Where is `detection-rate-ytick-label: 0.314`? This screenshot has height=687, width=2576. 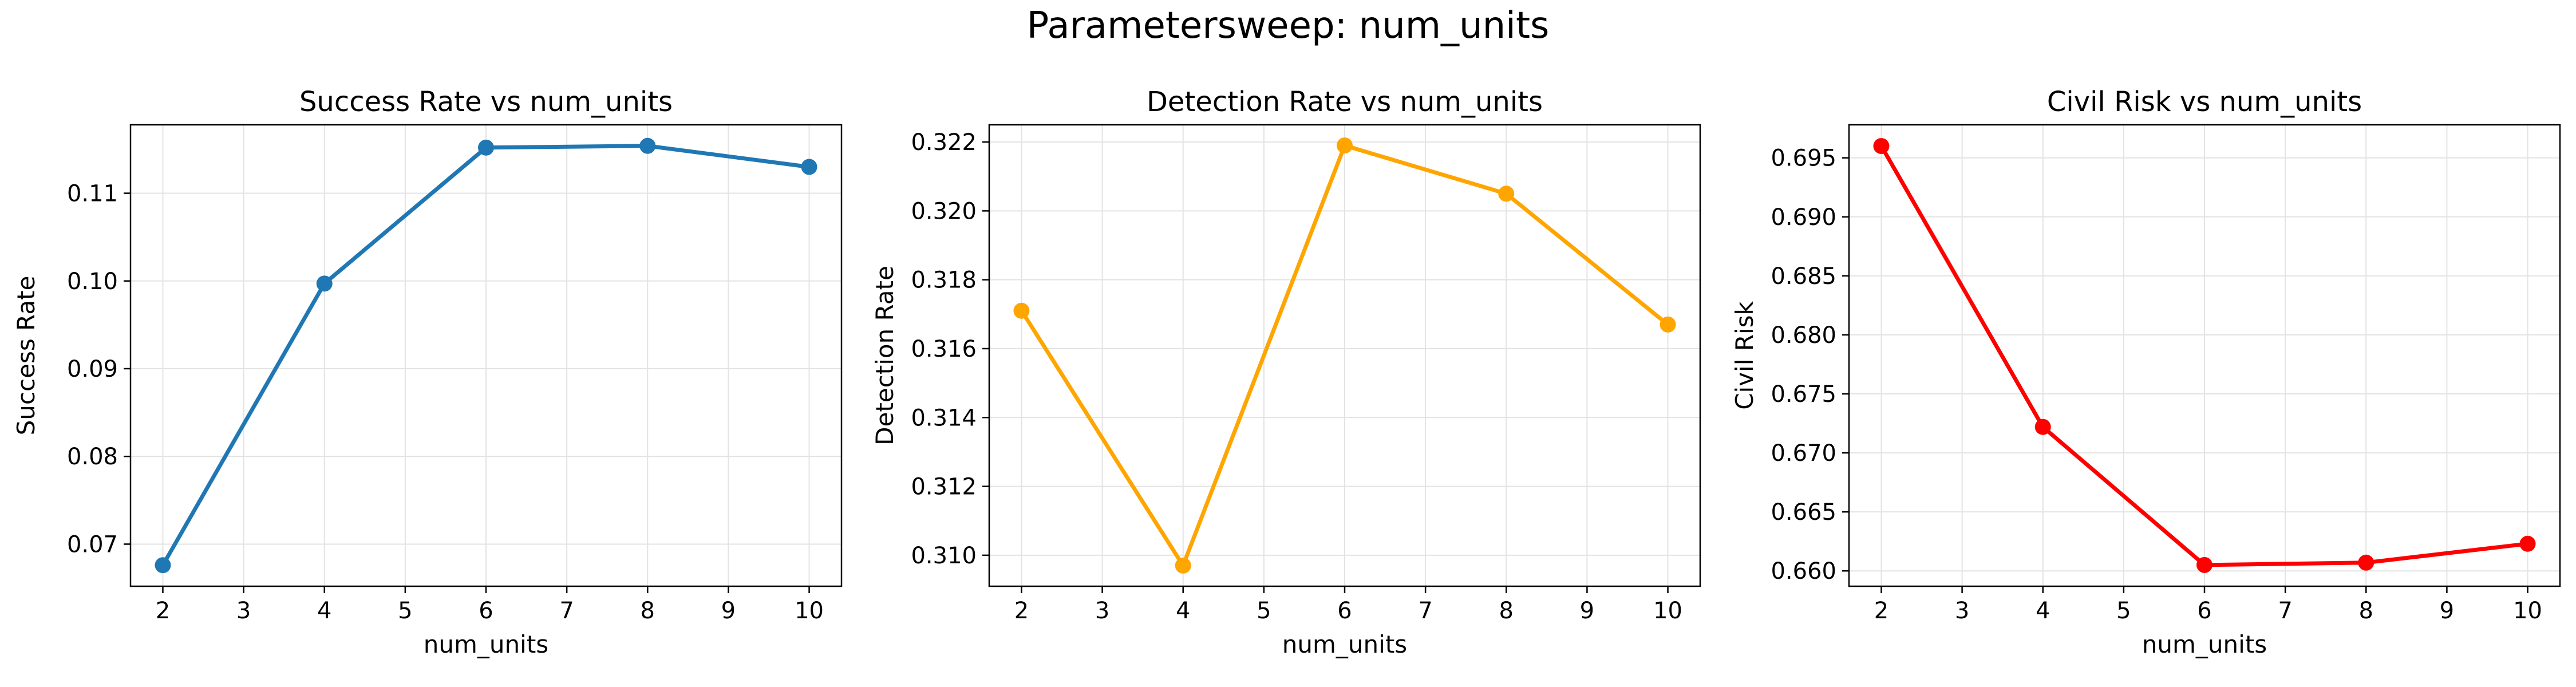
detection-rate-ytick-label: 0.314 is located at coordinates (944, 418).